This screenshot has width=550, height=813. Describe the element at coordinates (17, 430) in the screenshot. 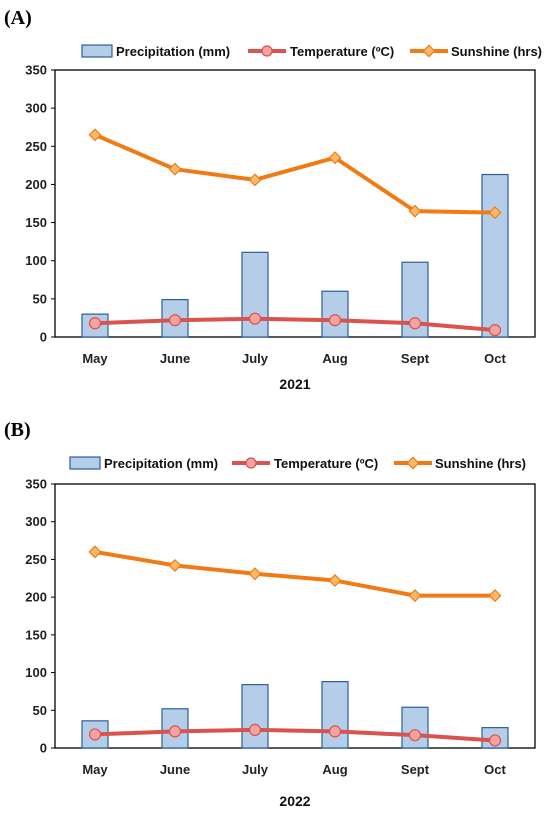

I see `panel-label-b: (B)` at that location.